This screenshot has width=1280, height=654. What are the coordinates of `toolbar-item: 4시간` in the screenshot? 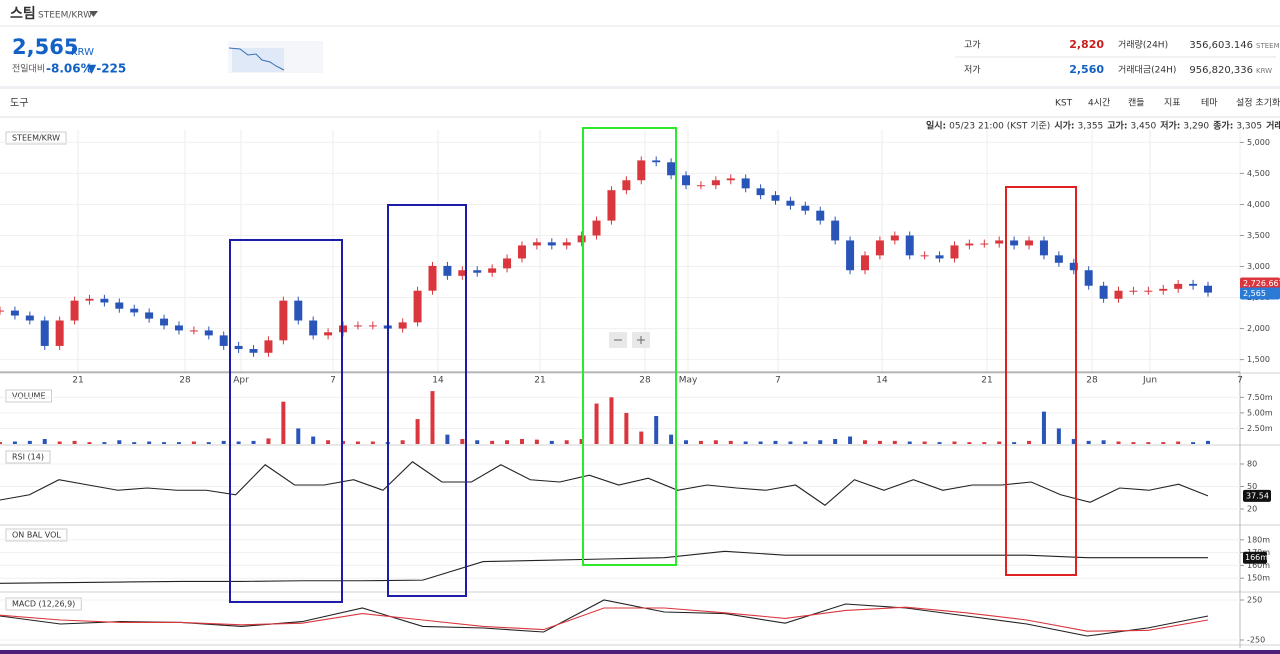 It's located at (1099, 103).